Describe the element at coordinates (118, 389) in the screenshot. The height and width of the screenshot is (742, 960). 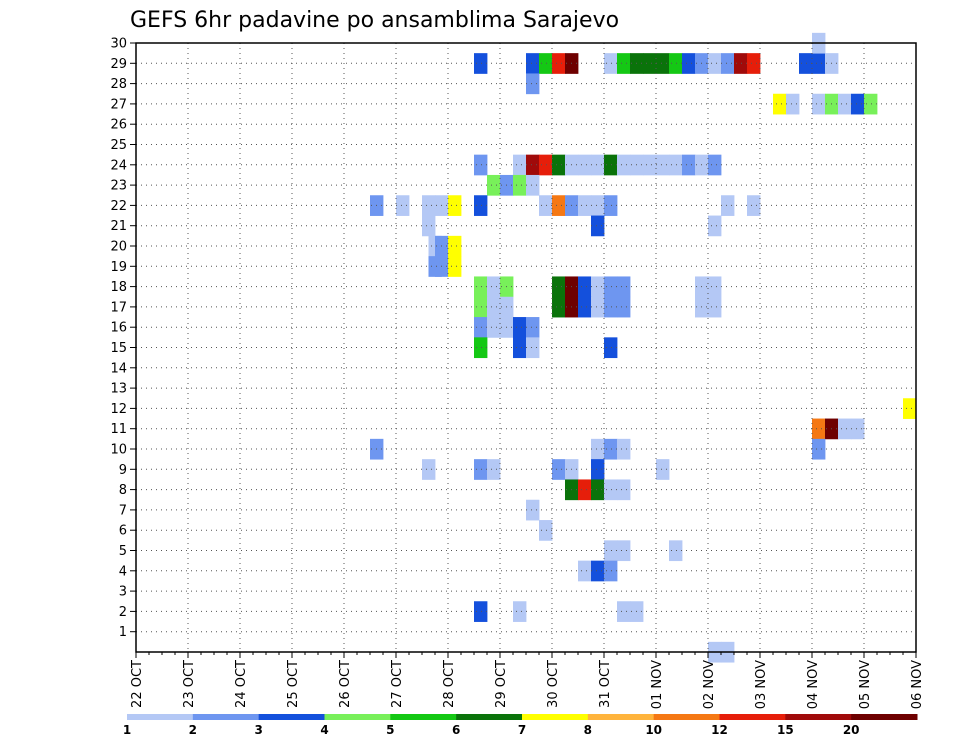
I see `y-tick-label: 13` at that location.